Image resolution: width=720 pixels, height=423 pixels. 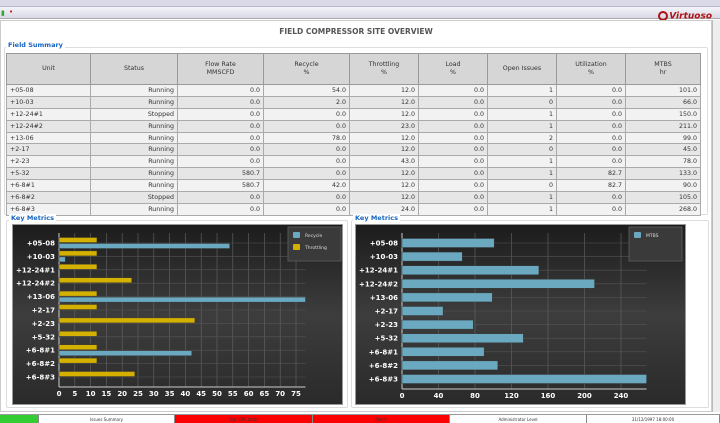 What do you see at coordinates (220, 186) in the screenshot?
I see `table-cell: 580.7` at bounding box center [220, 186].